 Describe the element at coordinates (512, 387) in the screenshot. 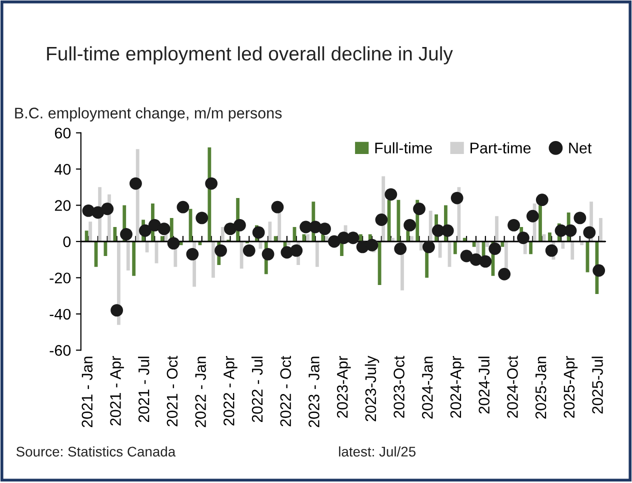

I see `x-tick-label: 2024-Oct` at that location.